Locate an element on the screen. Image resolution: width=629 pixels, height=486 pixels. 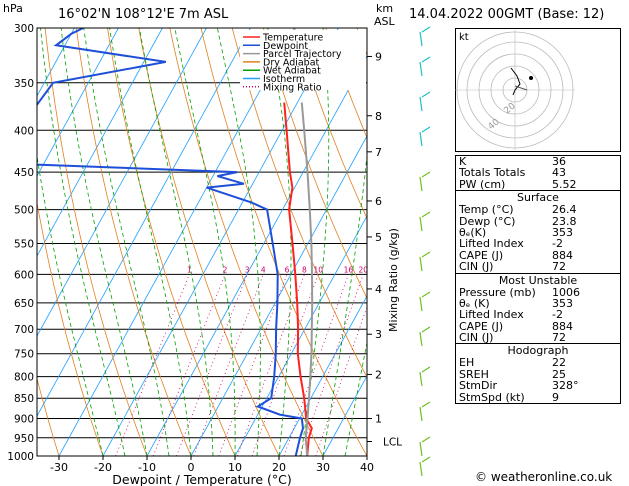
pressure-tick-label: 350 is located at coordinates (24, 84).